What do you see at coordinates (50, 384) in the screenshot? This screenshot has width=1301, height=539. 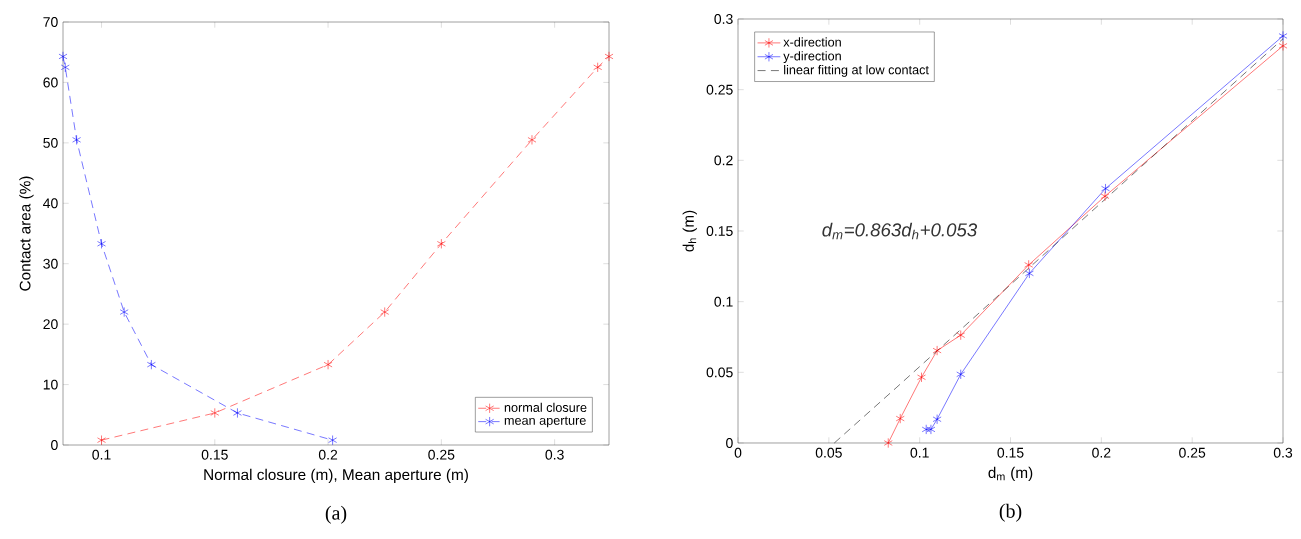 I see `y-tick-label: 10` at bounding box center [50, 384].